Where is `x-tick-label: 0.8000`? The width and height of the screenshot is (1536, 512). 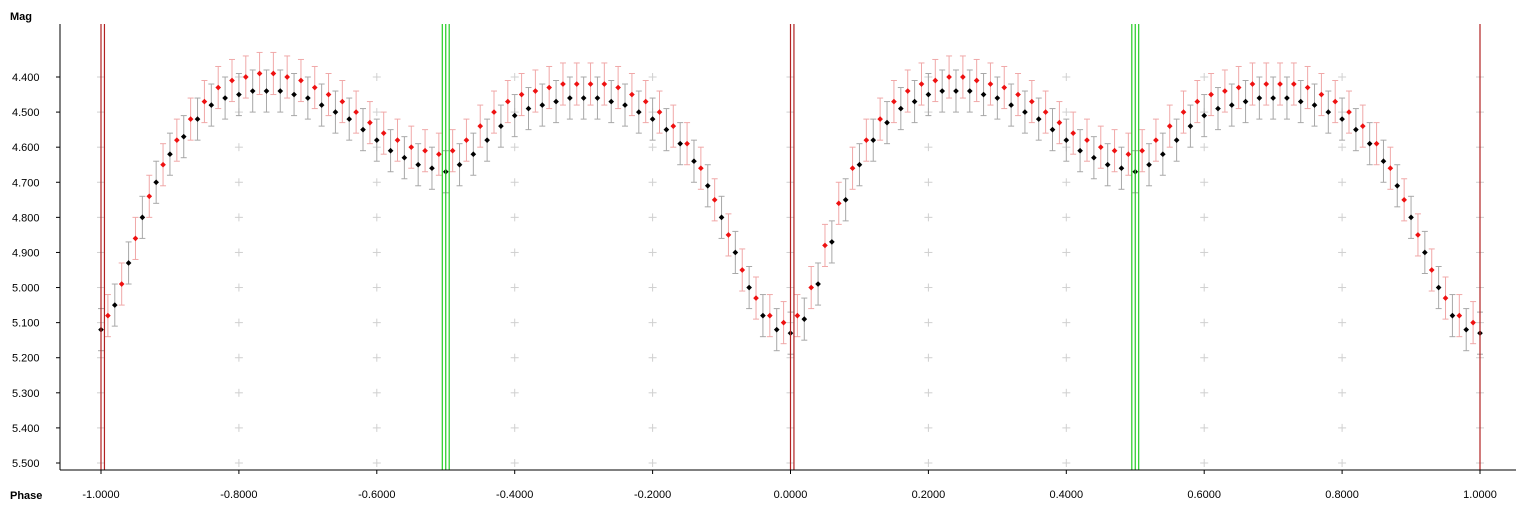
x-tick-label: 0.8000 is located at coordinates (1342, 495).